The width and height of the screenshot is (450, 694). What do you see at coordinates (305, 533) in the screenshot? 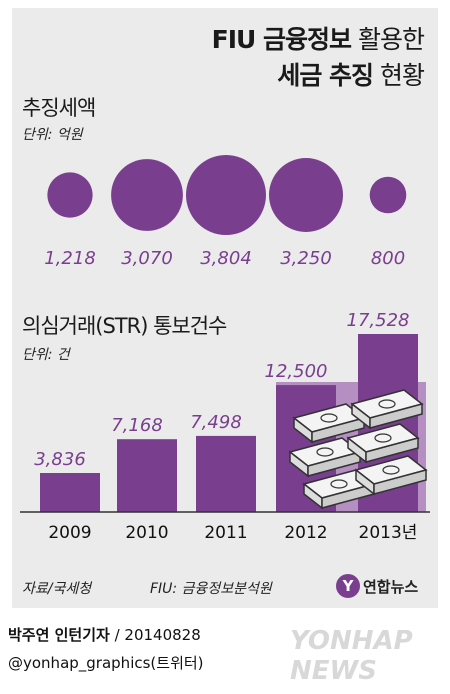
I see `x-tick-label-2012: 2012` at bounding box center [305, 533].